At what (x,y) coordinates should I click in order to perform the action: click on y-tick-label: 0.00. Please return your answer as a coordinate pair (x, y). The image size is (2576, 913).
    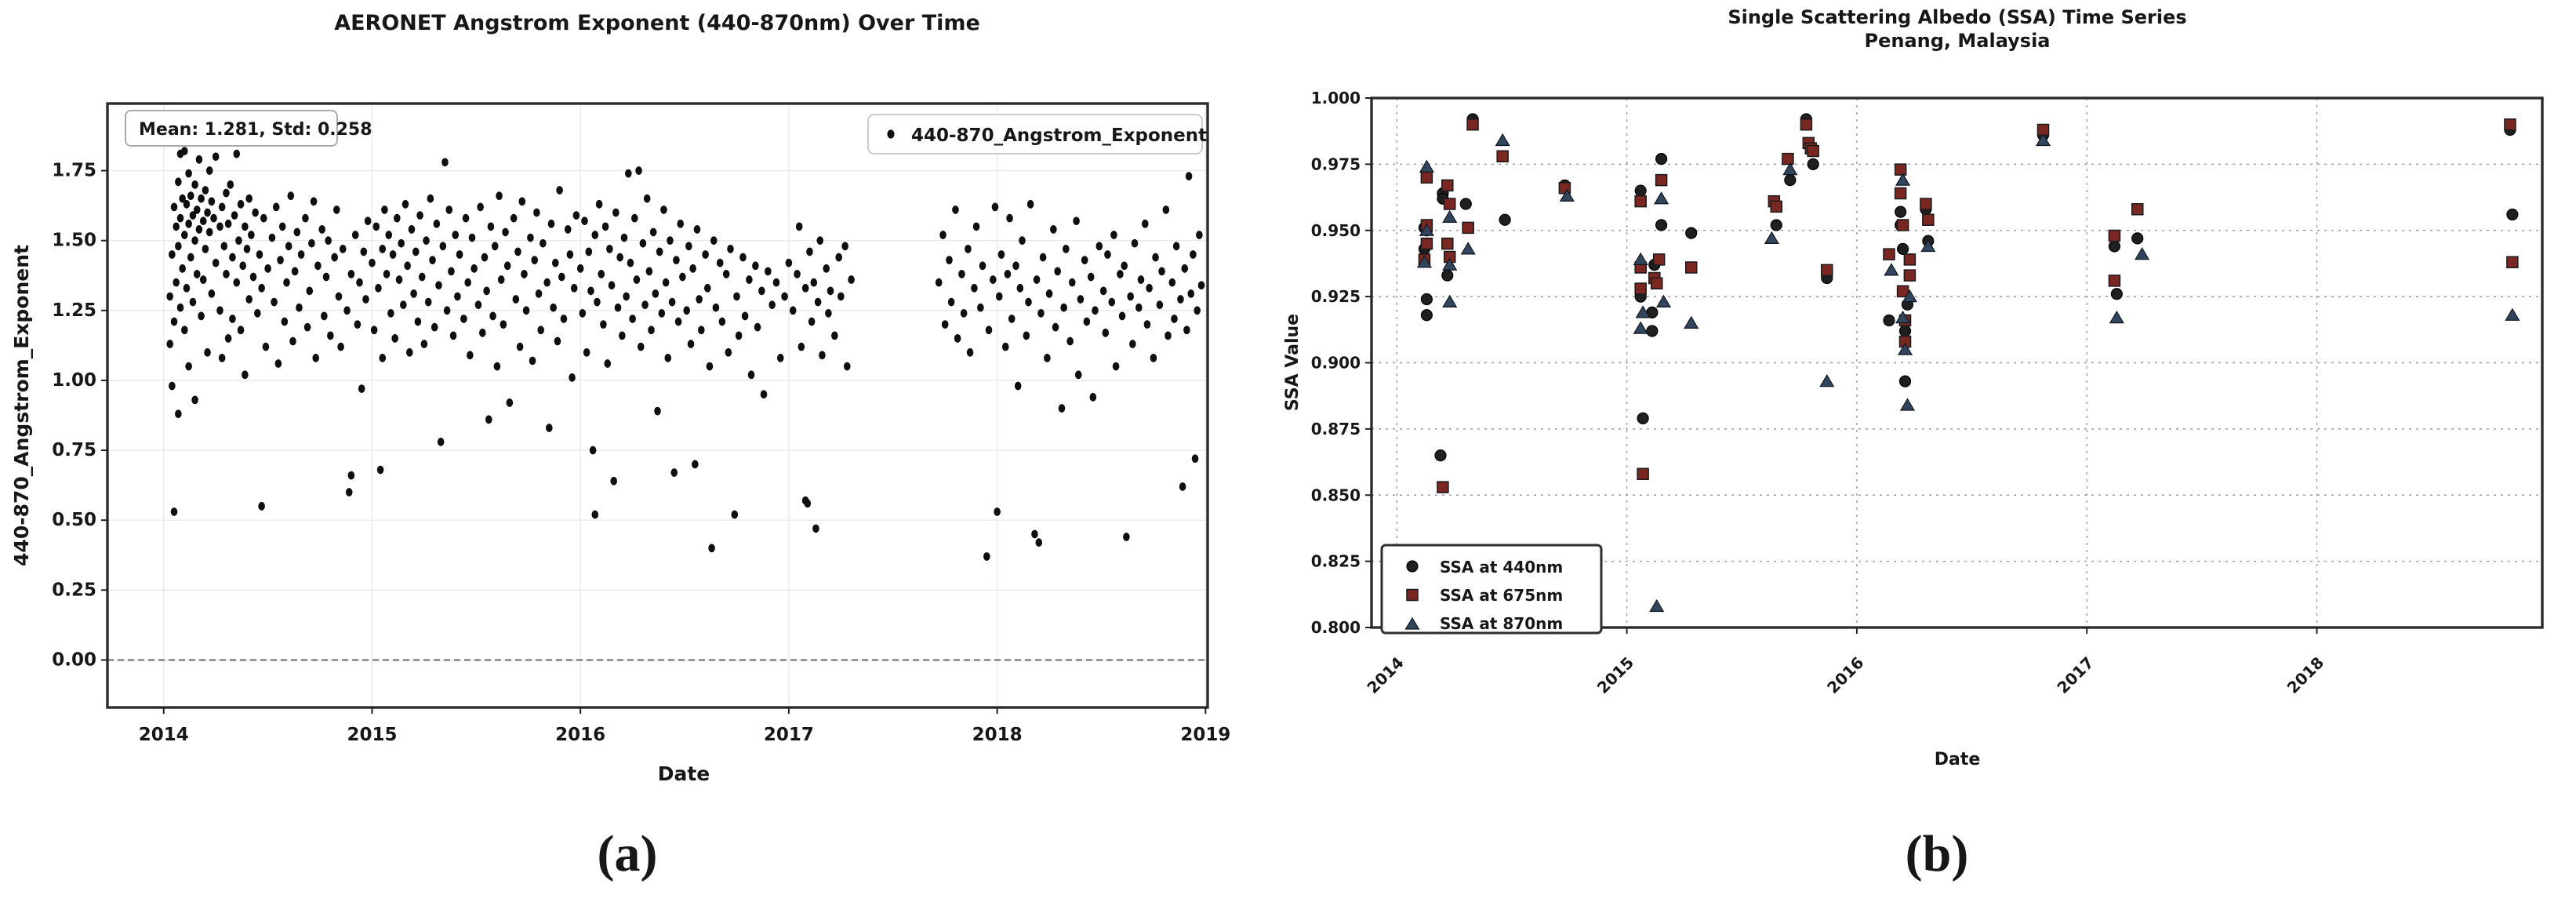
    Looking at the image, I should click on (74, 659).